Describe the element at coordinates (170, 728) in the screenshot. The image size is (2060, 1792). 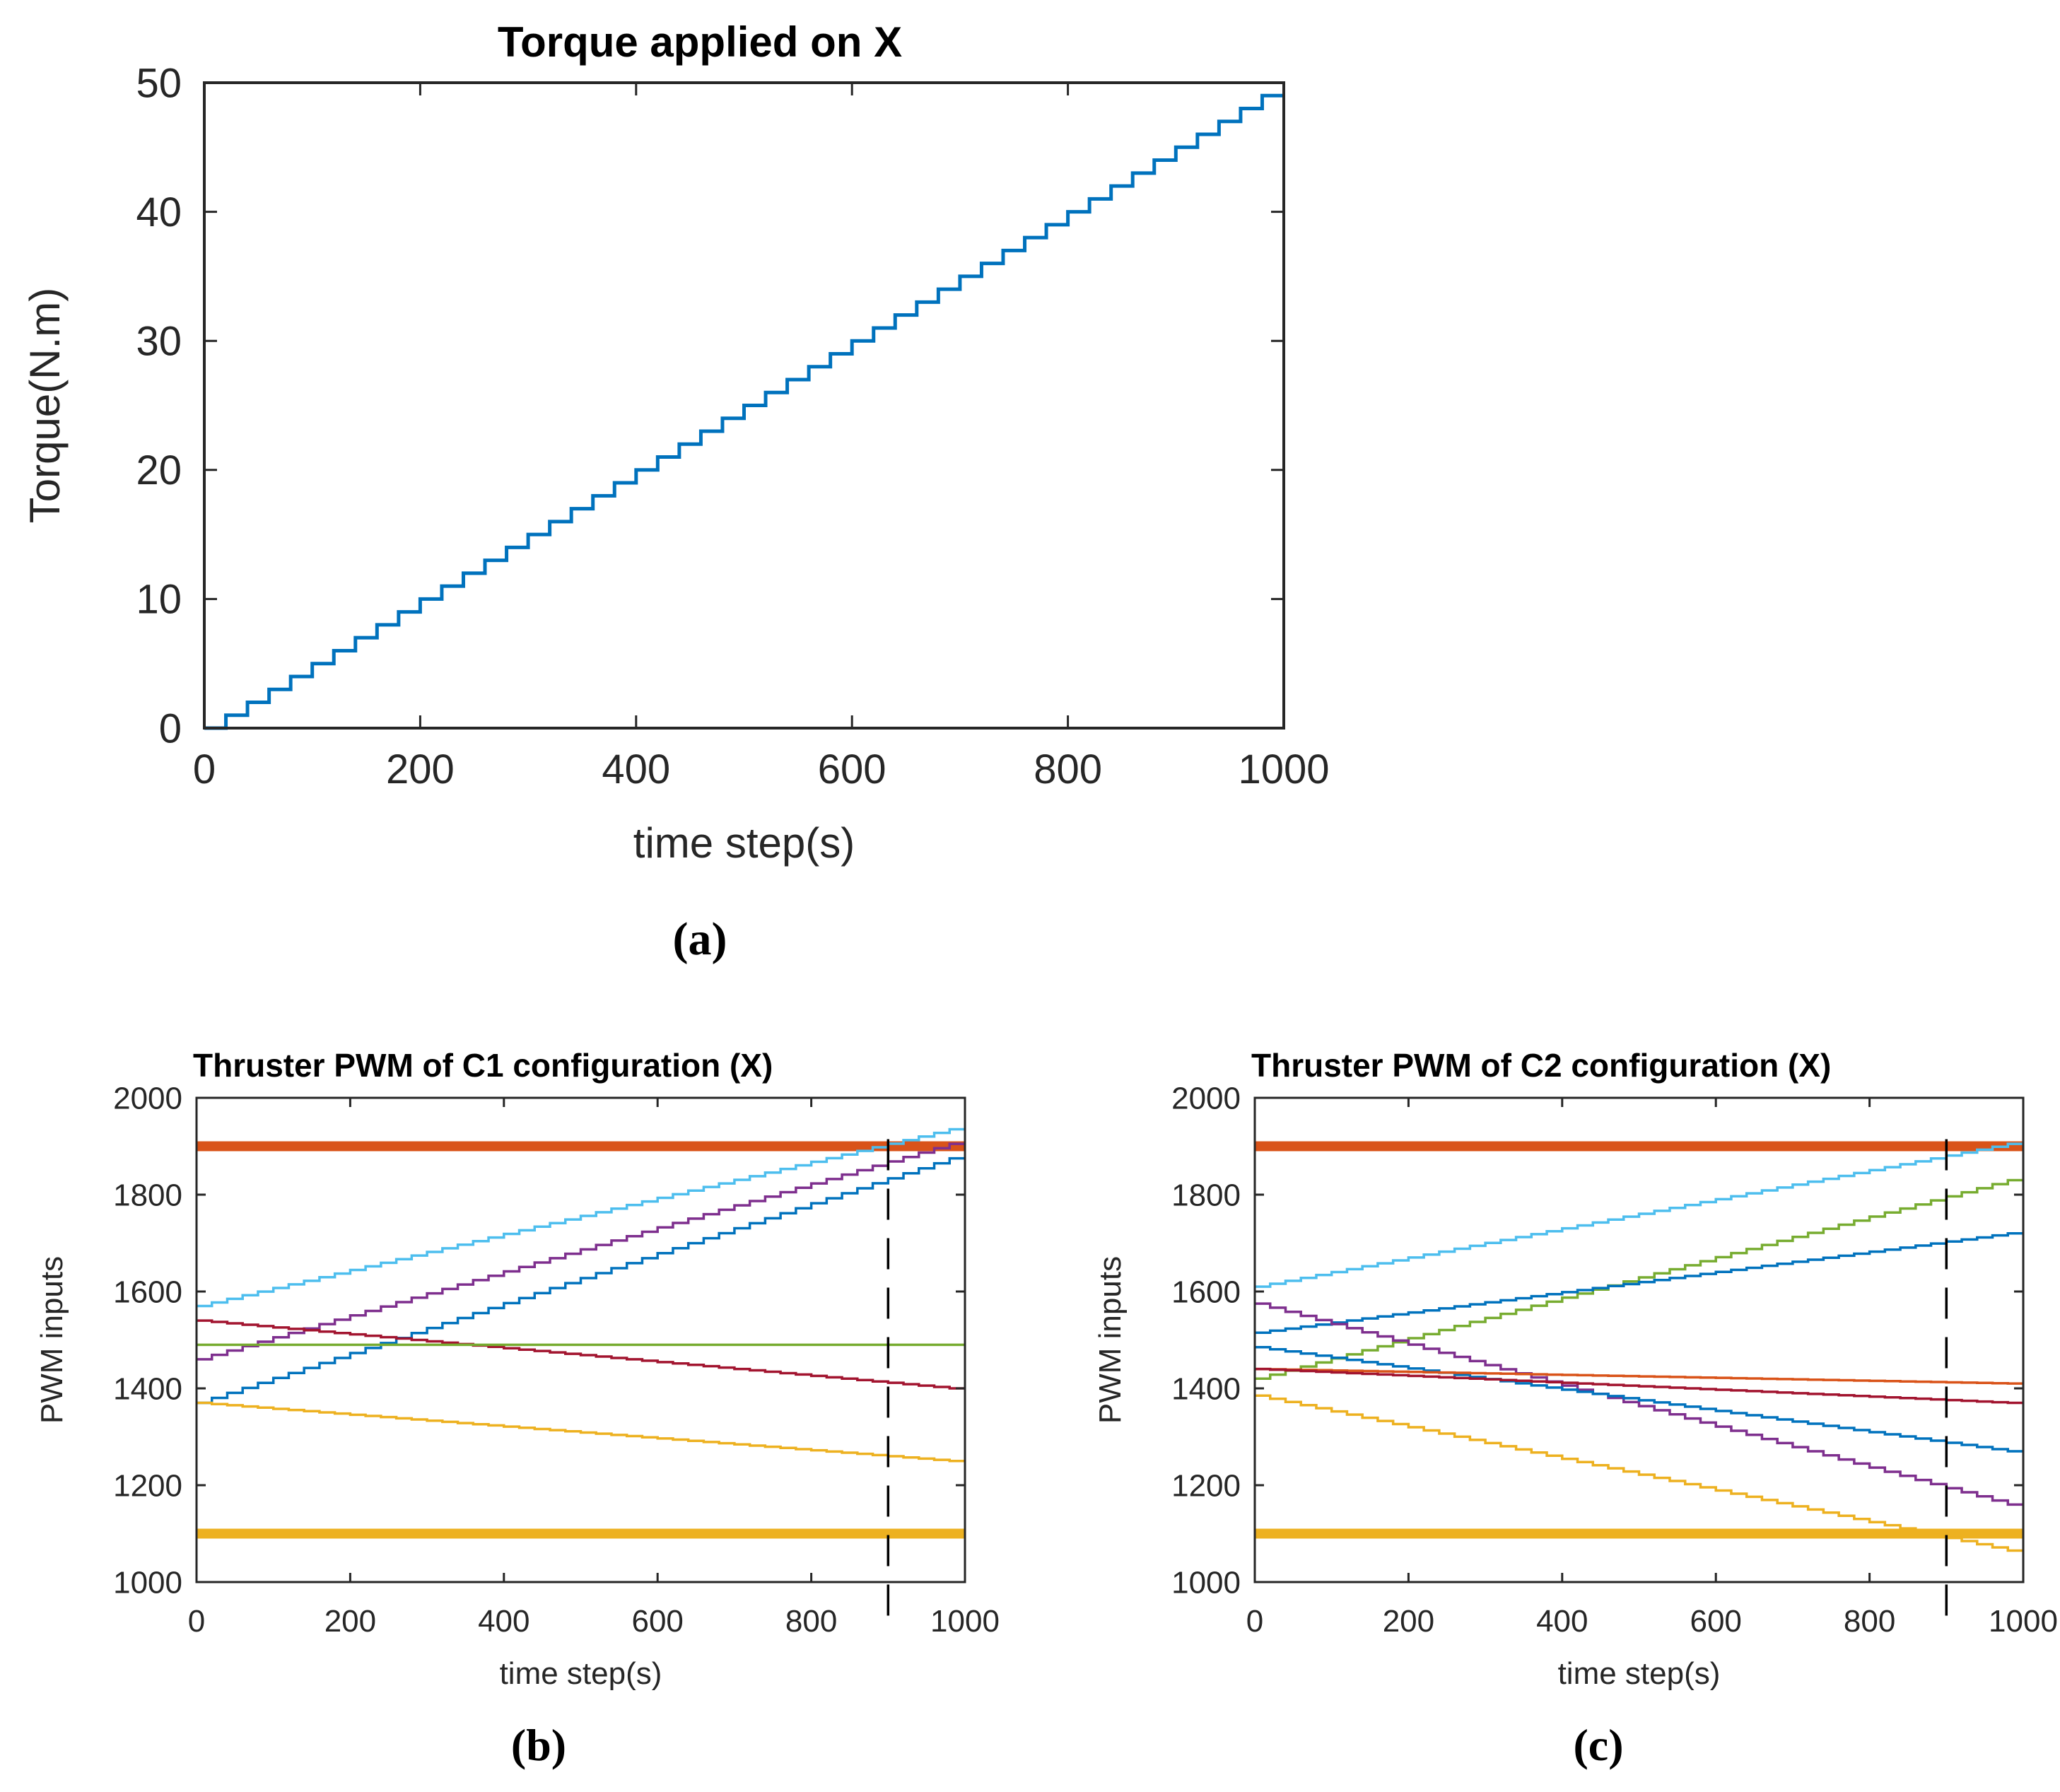
I see `y-tick-label: 0` at that location.